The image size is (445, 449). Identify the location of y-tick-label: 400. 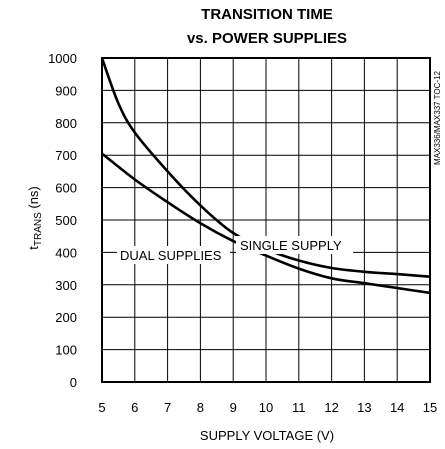
(66, 252).